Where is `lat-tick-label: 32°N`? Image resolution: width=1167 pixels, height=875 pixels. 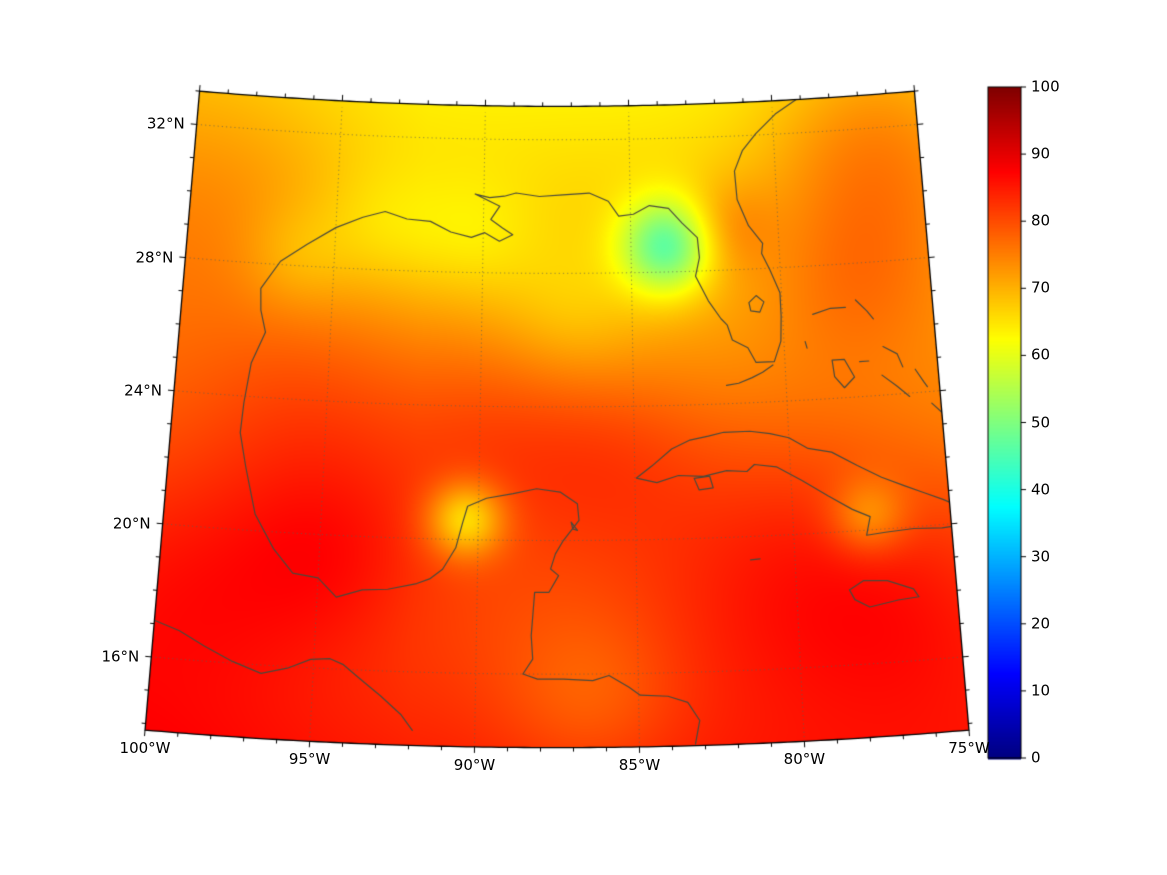
lat-tick-label: 32°N is located at coordinates (165, 123).